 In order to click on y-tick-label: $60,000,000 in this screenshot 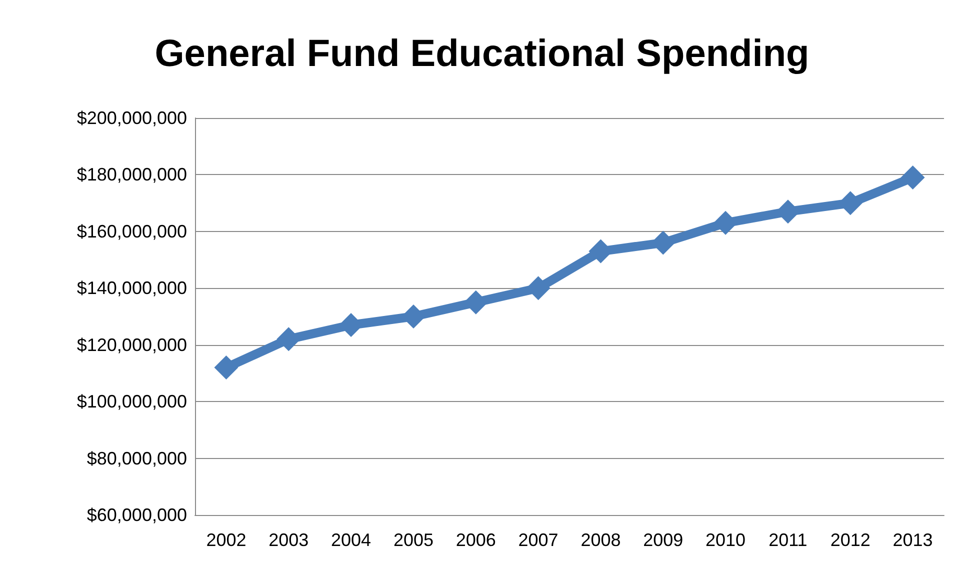, I will do `click(136, 515)`.